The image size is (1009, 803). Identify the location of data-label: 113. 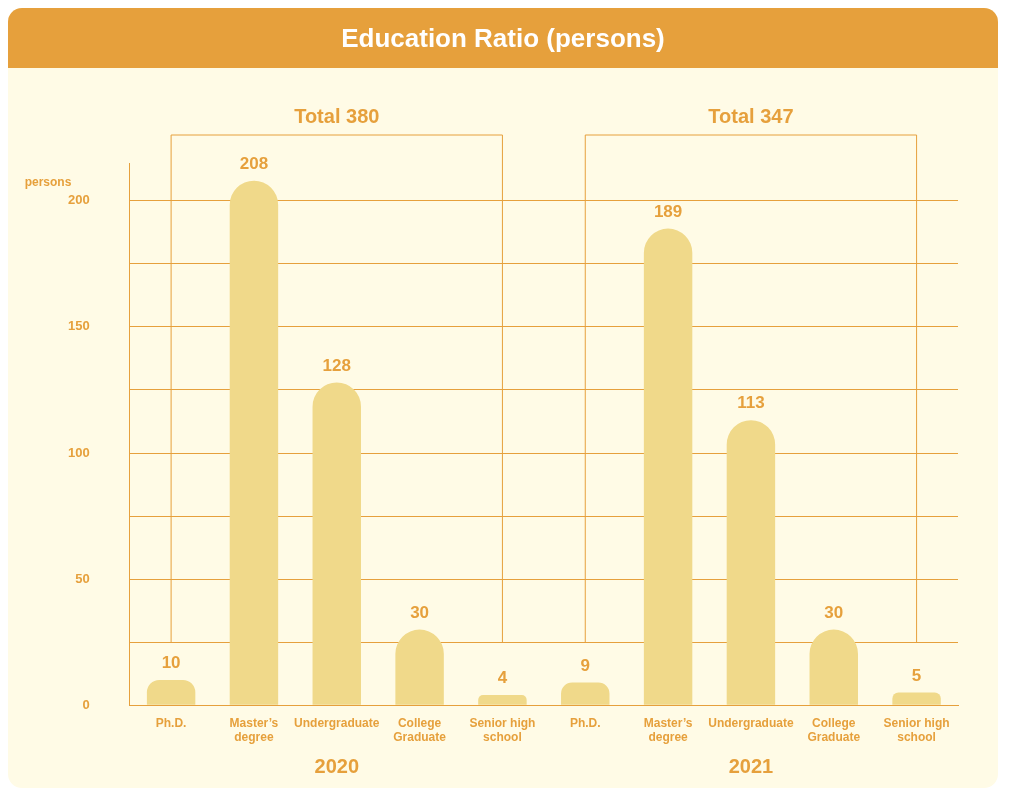
(751, 403).